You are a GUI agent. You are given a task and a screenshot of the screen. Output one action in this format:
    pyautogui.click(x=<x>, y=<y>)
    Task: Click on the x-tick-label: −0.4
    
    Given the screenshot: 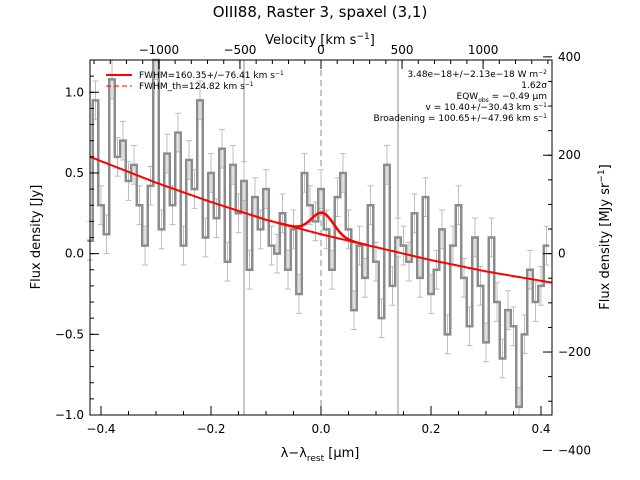 What is the action you would take?
    pyautogui.click(x=100, y=429)
    